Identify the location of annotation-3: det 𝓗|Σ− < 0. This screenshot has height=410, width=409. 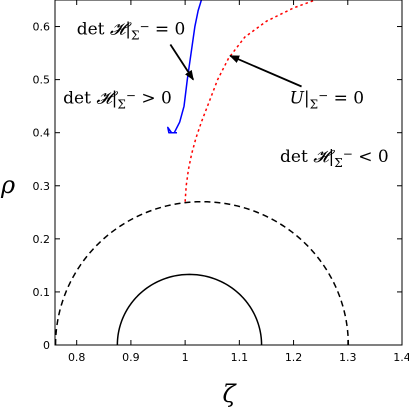
(334, 158).